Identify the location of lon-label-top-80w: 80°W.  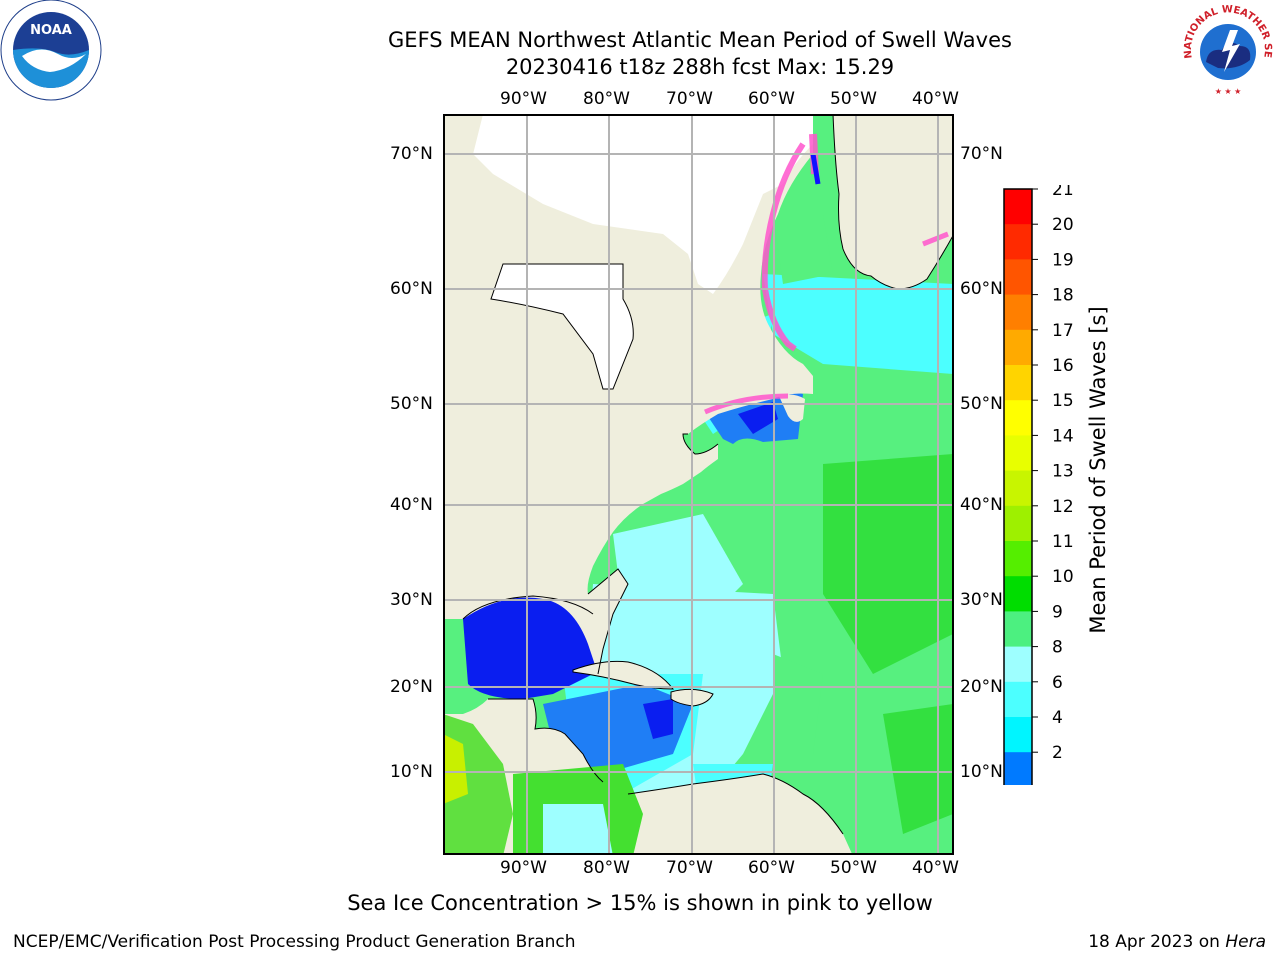
(606, 99).